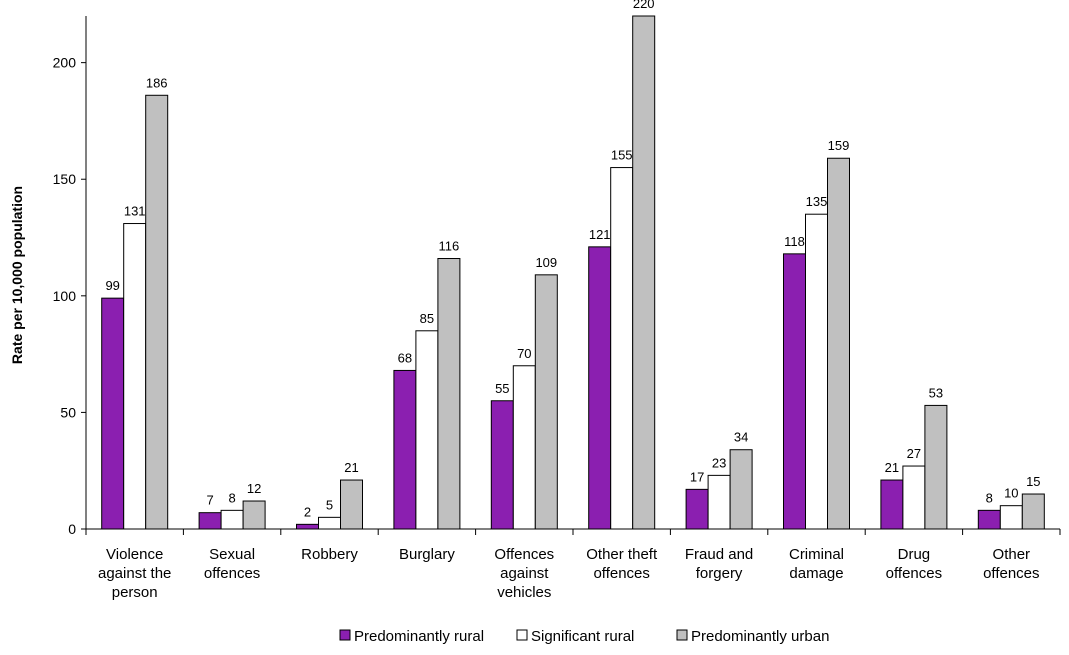  Describe the element at coordinates (134, 573) in the screenshot. I see `x-tick-label: against the` at that location.